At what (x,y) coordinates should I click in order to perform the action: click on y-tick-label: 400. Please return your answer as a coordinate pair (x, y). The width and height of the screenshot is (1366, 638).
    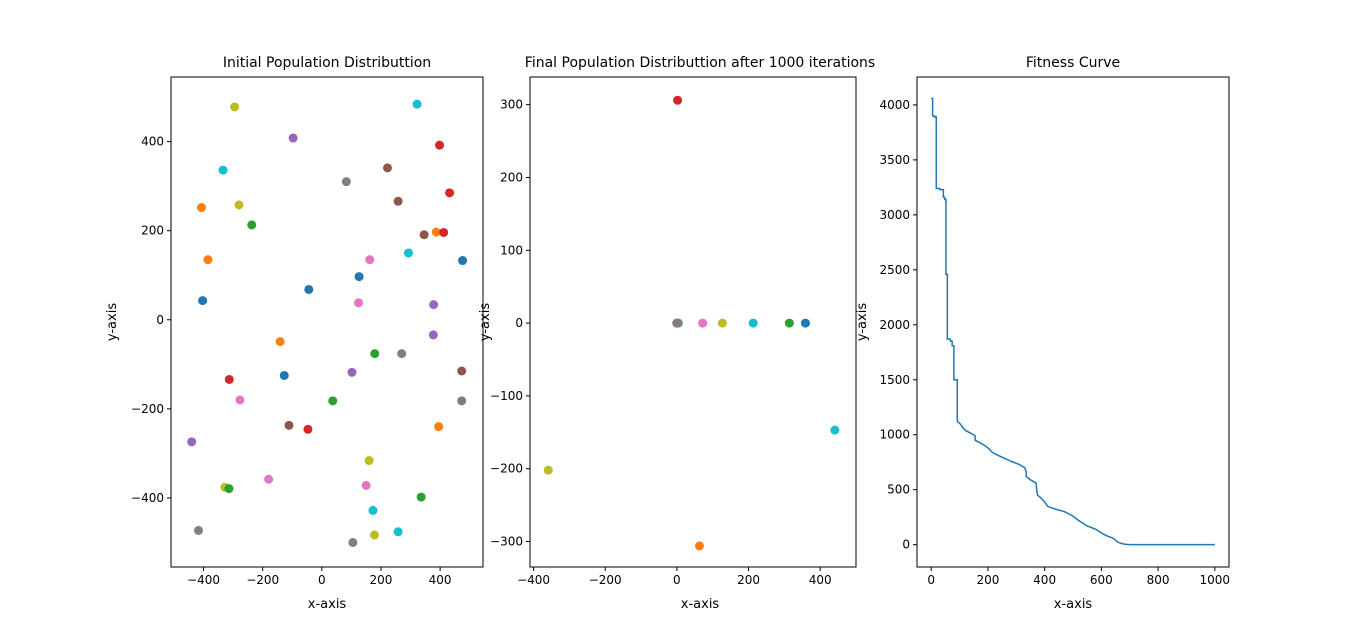
    Looking at the image, I should click on (152, 142).